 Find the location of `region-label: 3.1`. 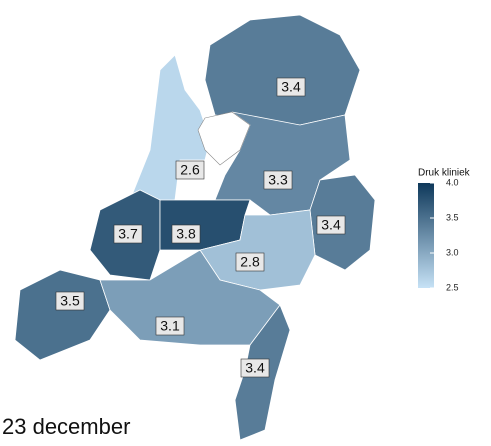

region-label: 3.1 is located at coordinates (170, 326).